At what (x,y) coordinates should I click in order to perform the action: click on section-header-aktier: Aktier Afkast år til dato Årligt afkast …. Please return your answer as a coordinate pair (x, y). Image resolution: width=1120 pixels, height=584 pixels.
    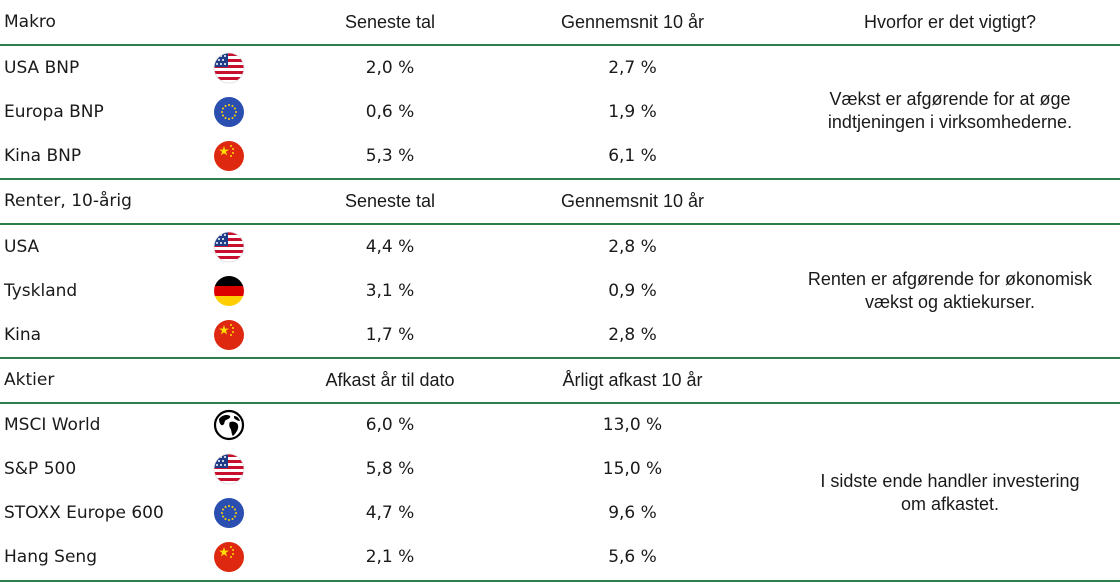
    Looking at the image, I should click on (560, 380).